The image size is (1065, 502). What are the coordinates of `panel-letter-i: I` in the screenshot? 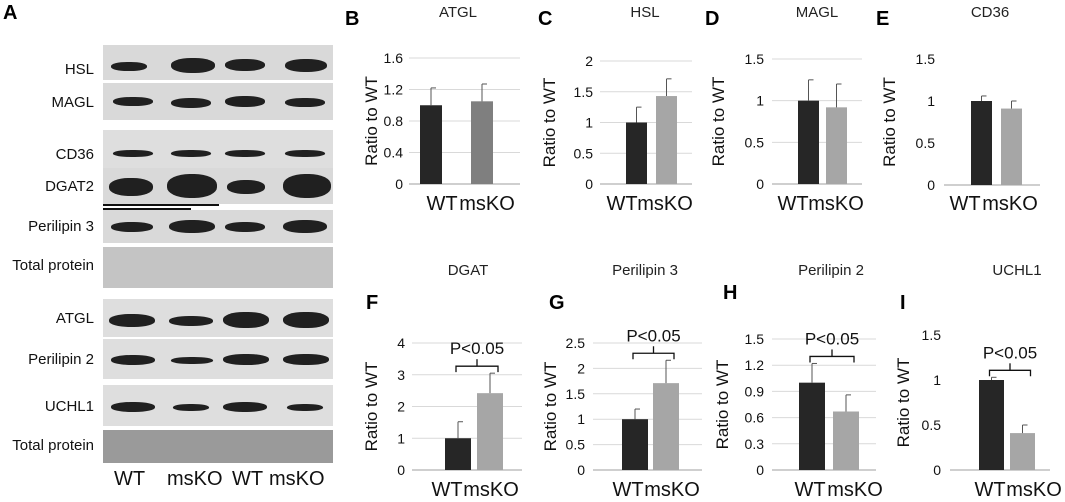 It's located at (903, 303).